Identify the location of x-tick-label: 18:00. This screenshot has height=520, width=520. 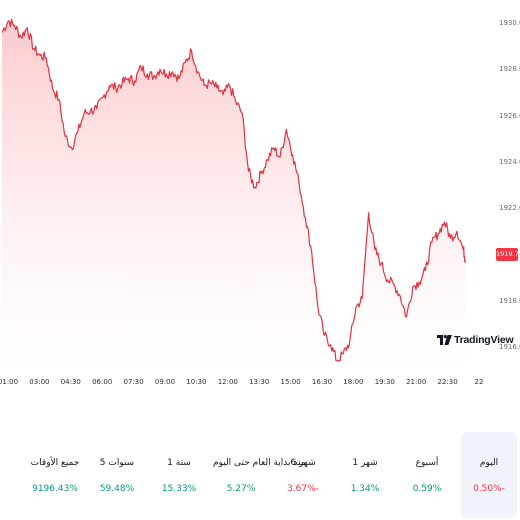
(353, 382).